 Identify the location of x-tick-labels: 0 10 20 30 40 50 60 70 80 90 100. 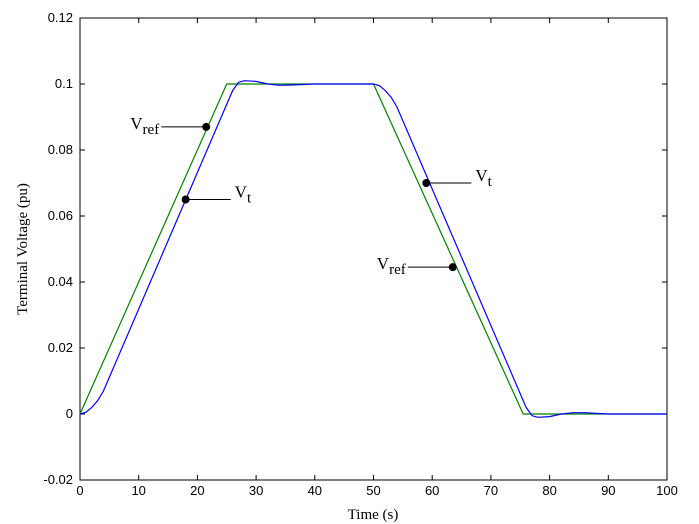
(376, 490).